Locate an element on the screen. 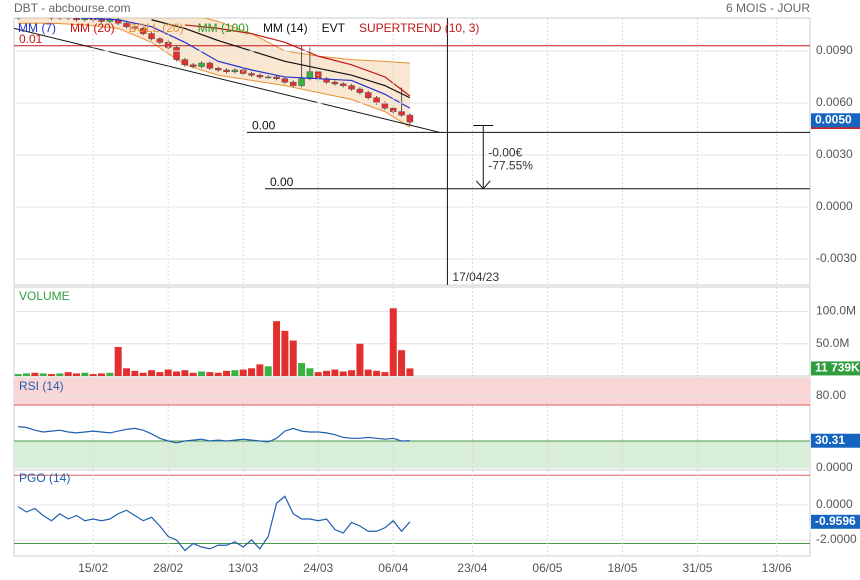  x-tick-label: 13/03 is located at coordinates (243, 568).